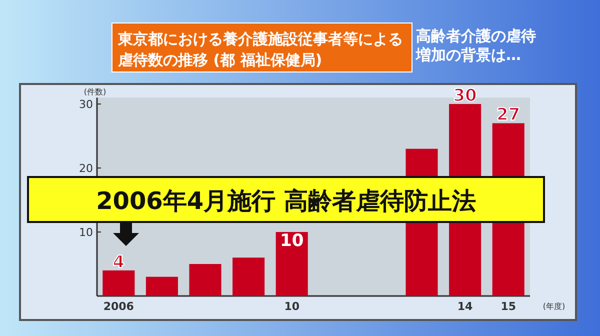 The image size is (600, 336). What do you see at coordinates (86, 104) in the screenshot?
I see `y-tick-label: 30` at bounding box center [86, 104].